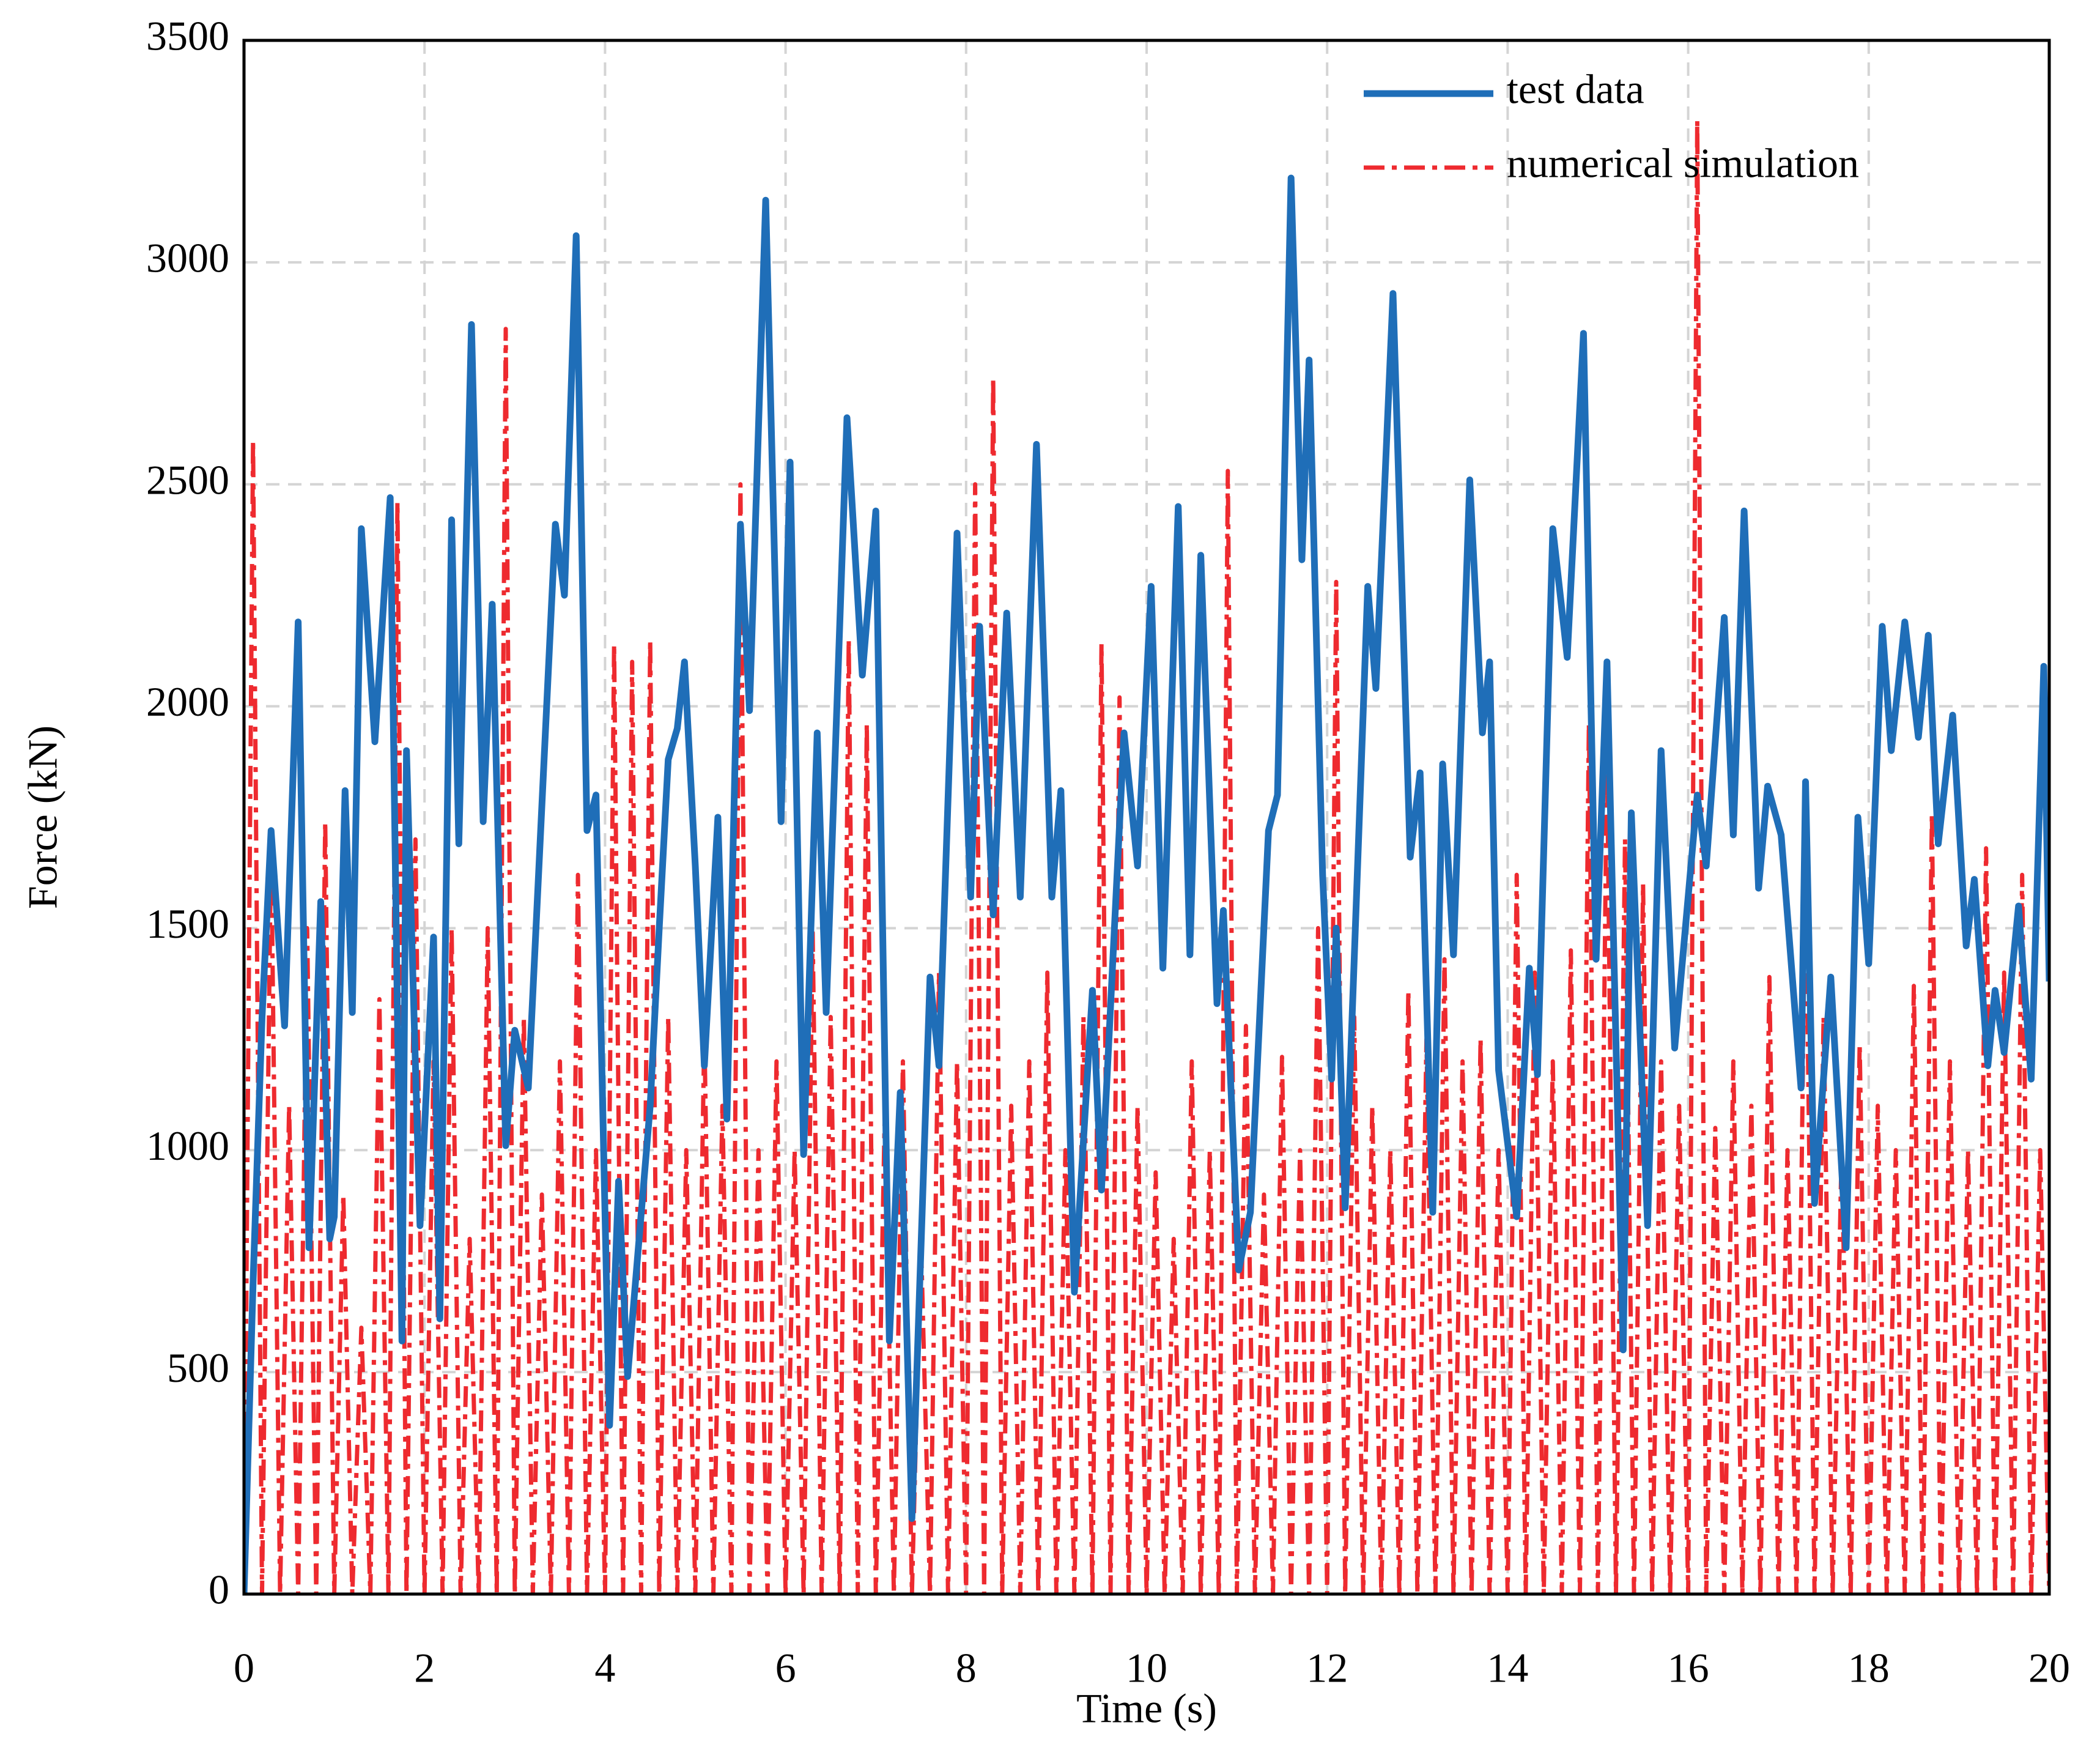 This screenshot has width=2100, height=1758. I want to click on x-tick-label: 12, so click(1327, 1668).